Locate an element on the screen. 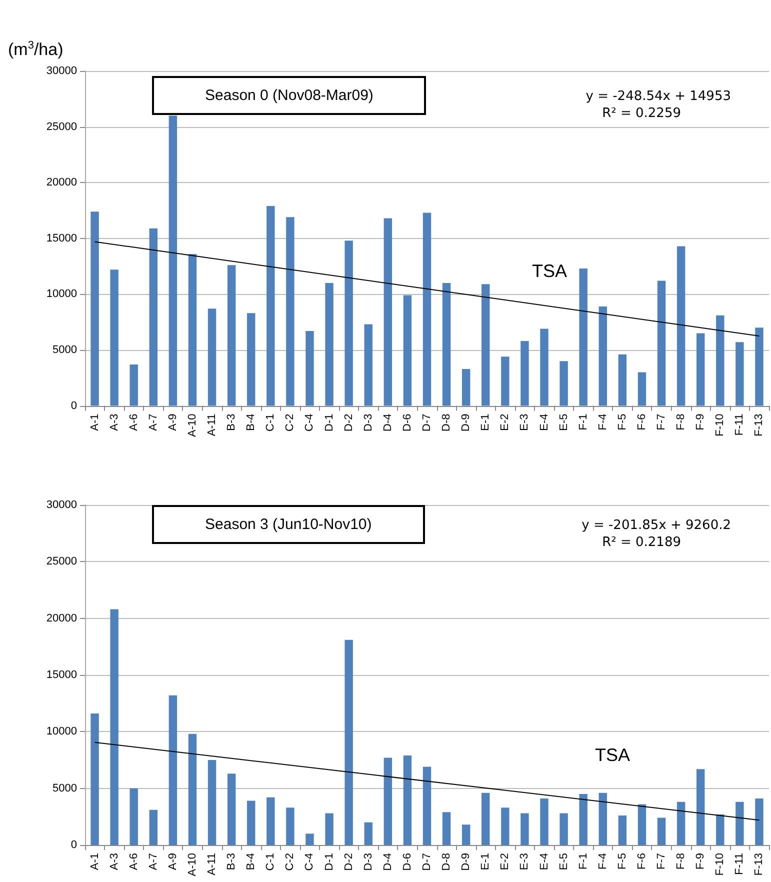  y-tick-label: 25000 is located at coordinates (61, 126).